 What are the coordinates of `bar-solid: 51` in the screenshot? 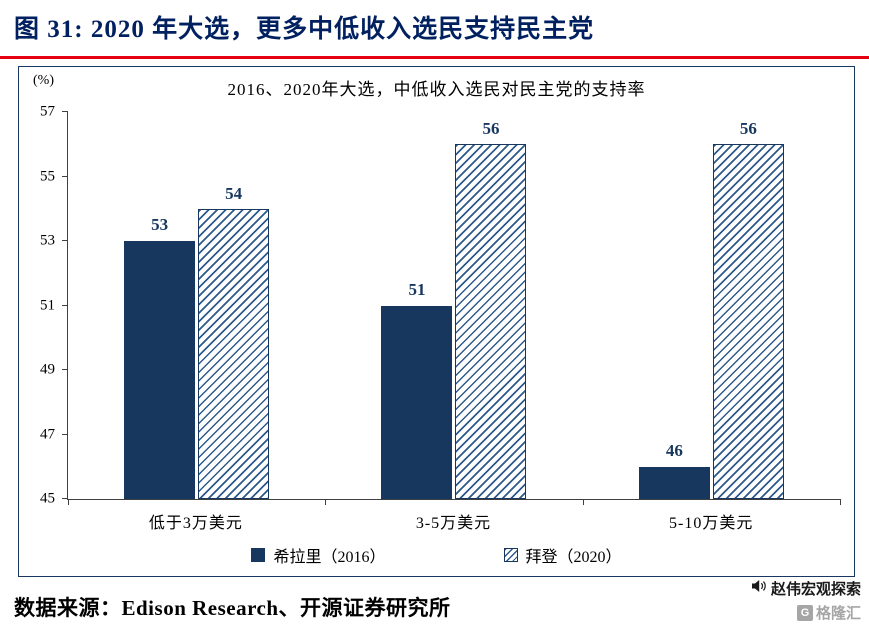 It's located at (417, 390).